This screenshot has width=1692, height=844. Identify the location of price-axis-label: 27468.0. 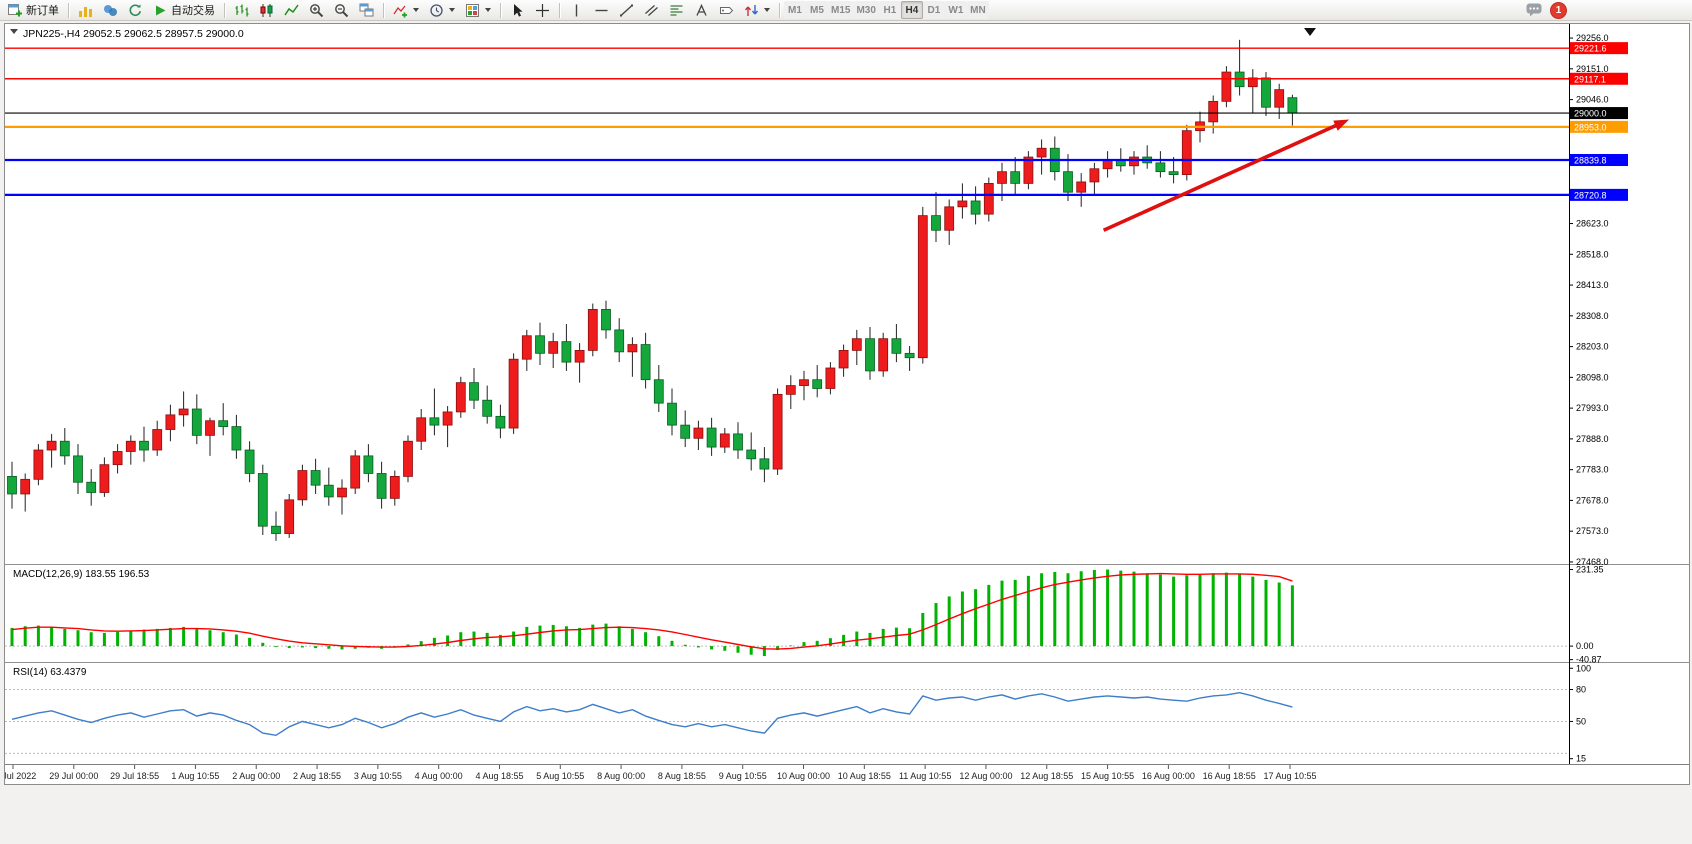
(1592, 562).